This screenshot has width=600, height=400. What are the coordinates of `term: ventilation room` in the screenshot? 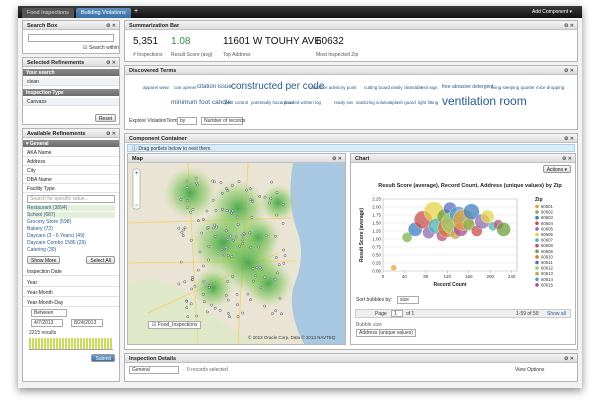 It's located at (484, 101).